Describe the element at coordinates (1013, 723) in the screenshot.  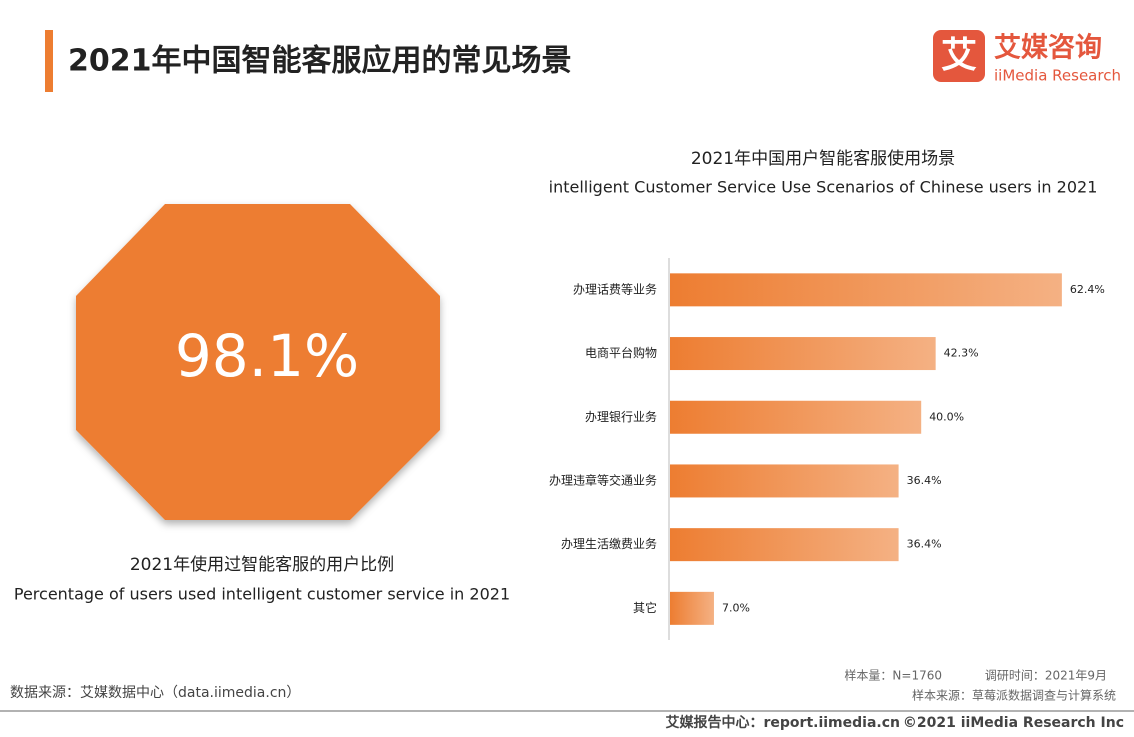
I see `footer-copyright: ©2021 iiMedia Research Inc` at that location.